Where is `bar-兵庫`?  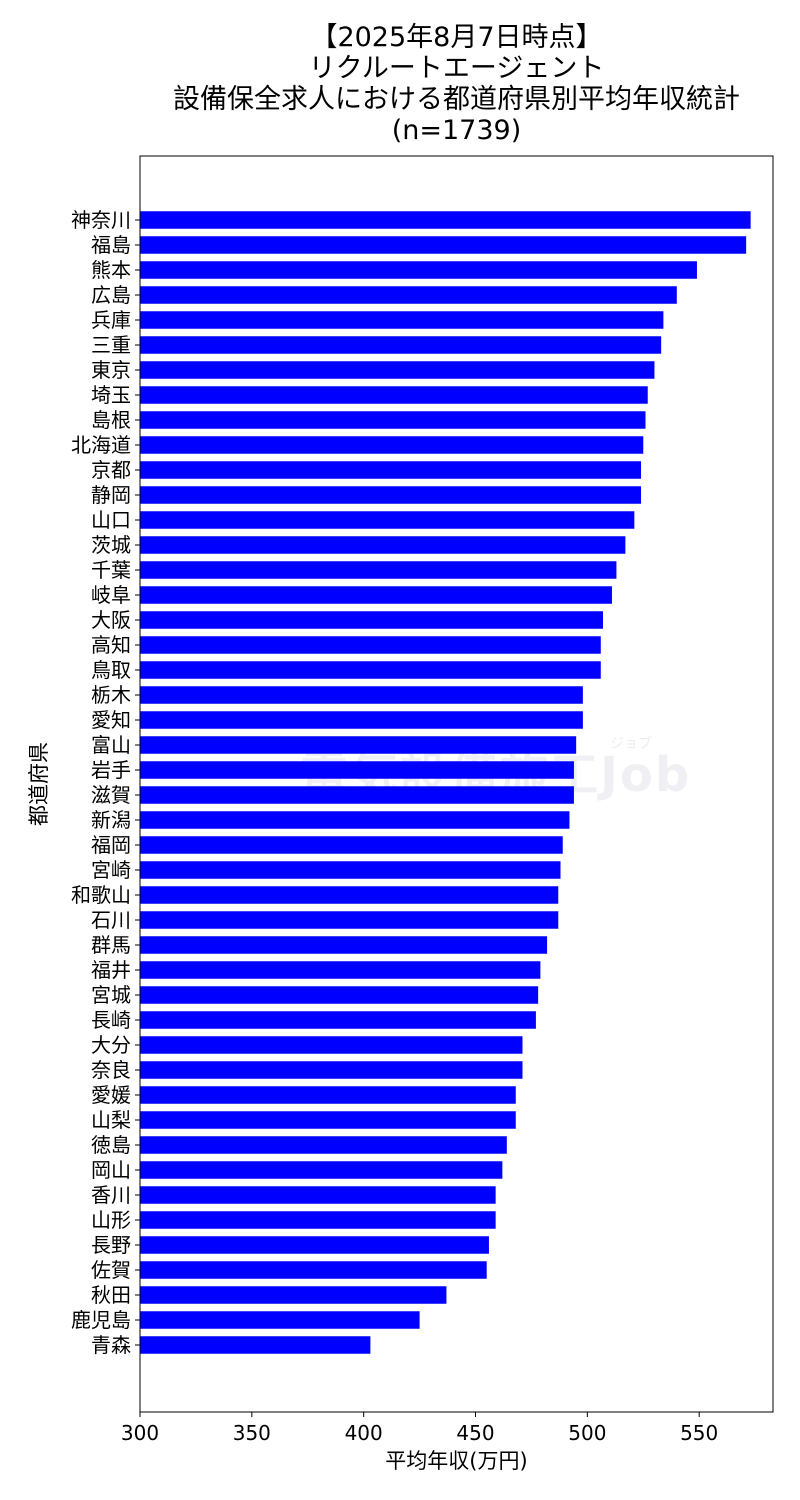 bar-兵庫 is located at coordinates (402, 320).